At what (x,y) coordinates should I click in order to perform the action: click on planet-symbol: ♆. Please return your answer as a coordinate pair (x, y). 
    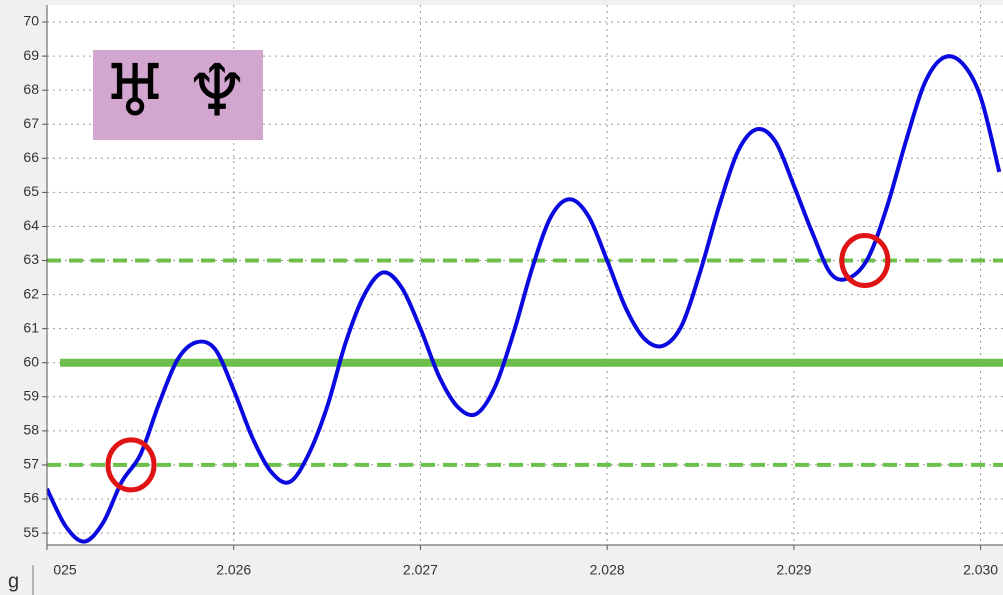
    Looking at the image, I should click on (217, 91).